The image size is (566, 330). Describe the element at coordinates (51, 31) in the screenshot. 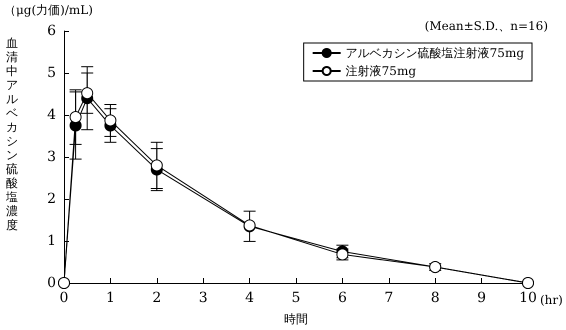

I see `y-tick-label: 6` at that location.